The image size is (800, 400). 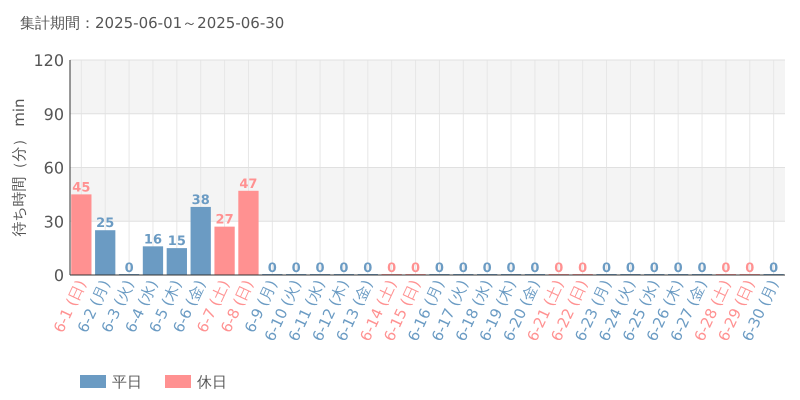 I want to click on y-tick-label: 30, so click(x=54, y=222).